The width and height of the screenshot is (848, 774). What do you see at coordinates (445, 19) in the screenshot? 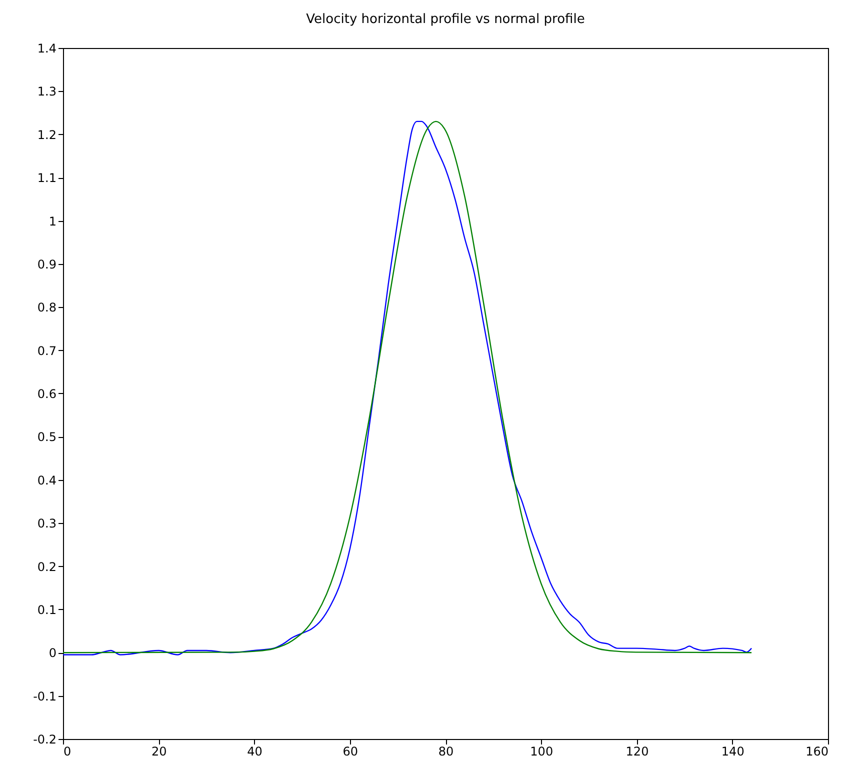
I see `chart-title: Velocity horizontal profile vs normal profile` at bounding box center [445, 19].